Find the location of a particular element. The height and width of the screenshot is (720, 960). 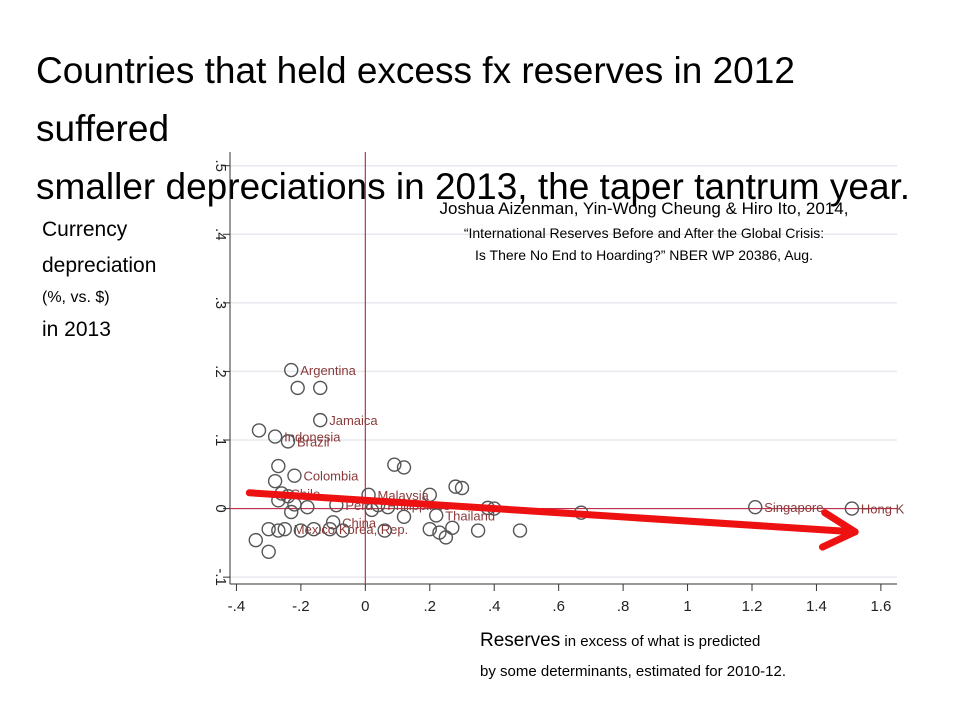

data-point-label: Mexico is located at coordinates (314, 529).